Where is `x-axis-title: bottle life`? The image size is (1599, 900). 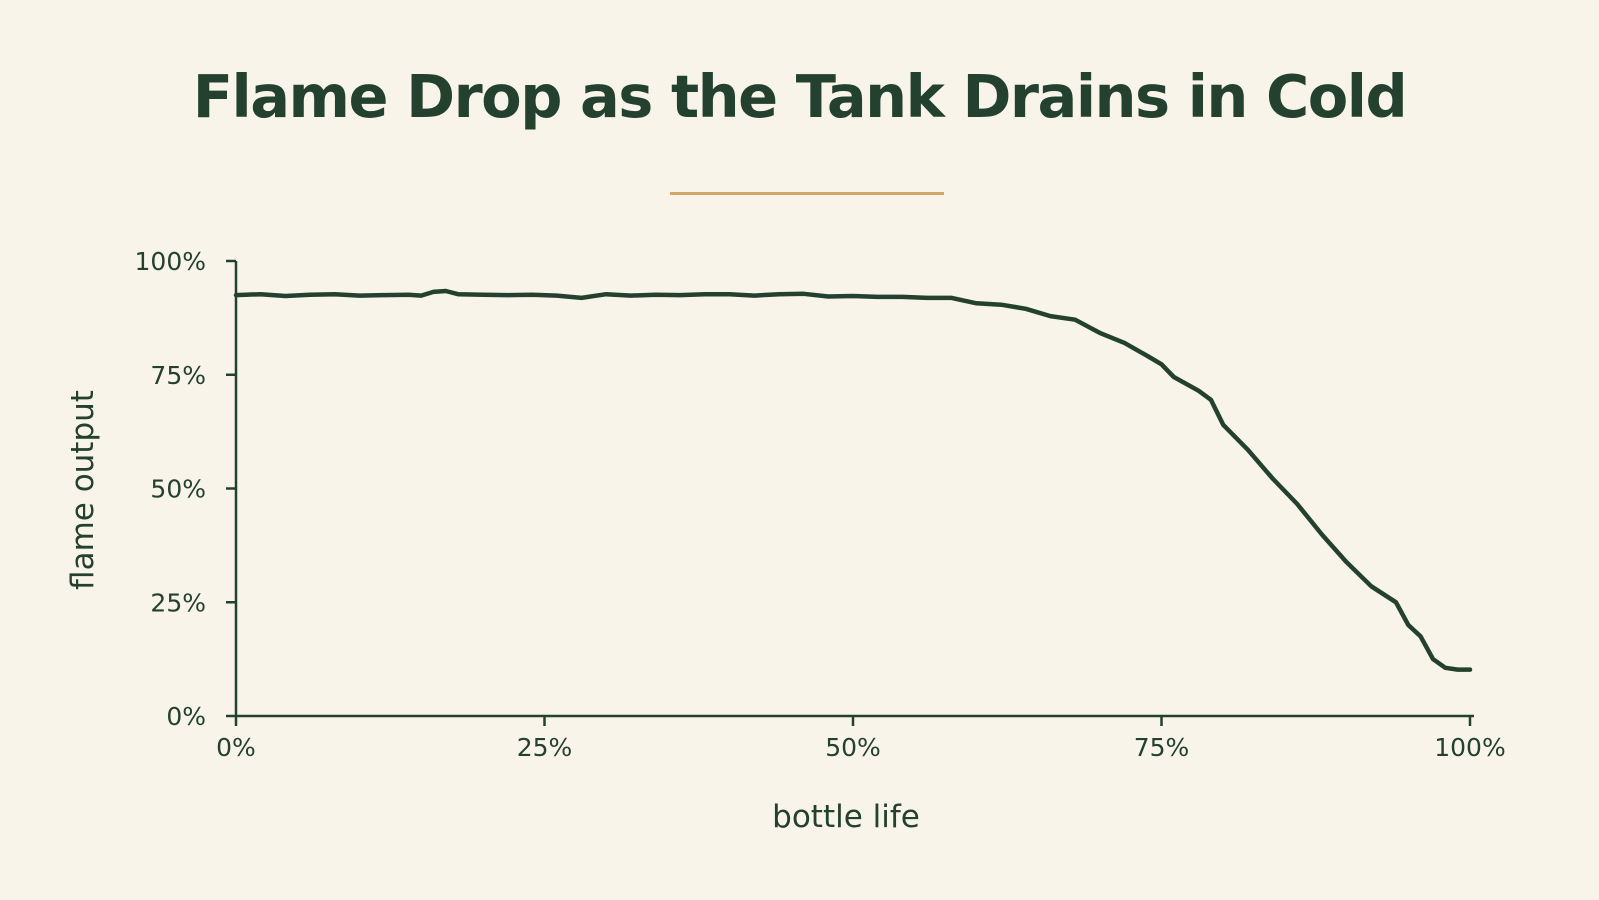 x-axis-title: bottle life is located at coordinates (846, 817).